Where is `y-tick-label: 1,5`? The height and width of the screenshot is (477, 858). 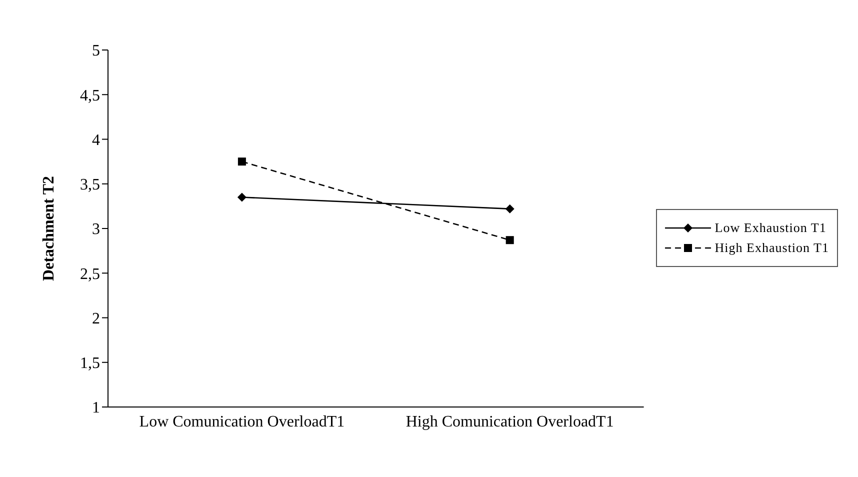 y-tick-label: 1,5 is located at coordinates (90, 363).